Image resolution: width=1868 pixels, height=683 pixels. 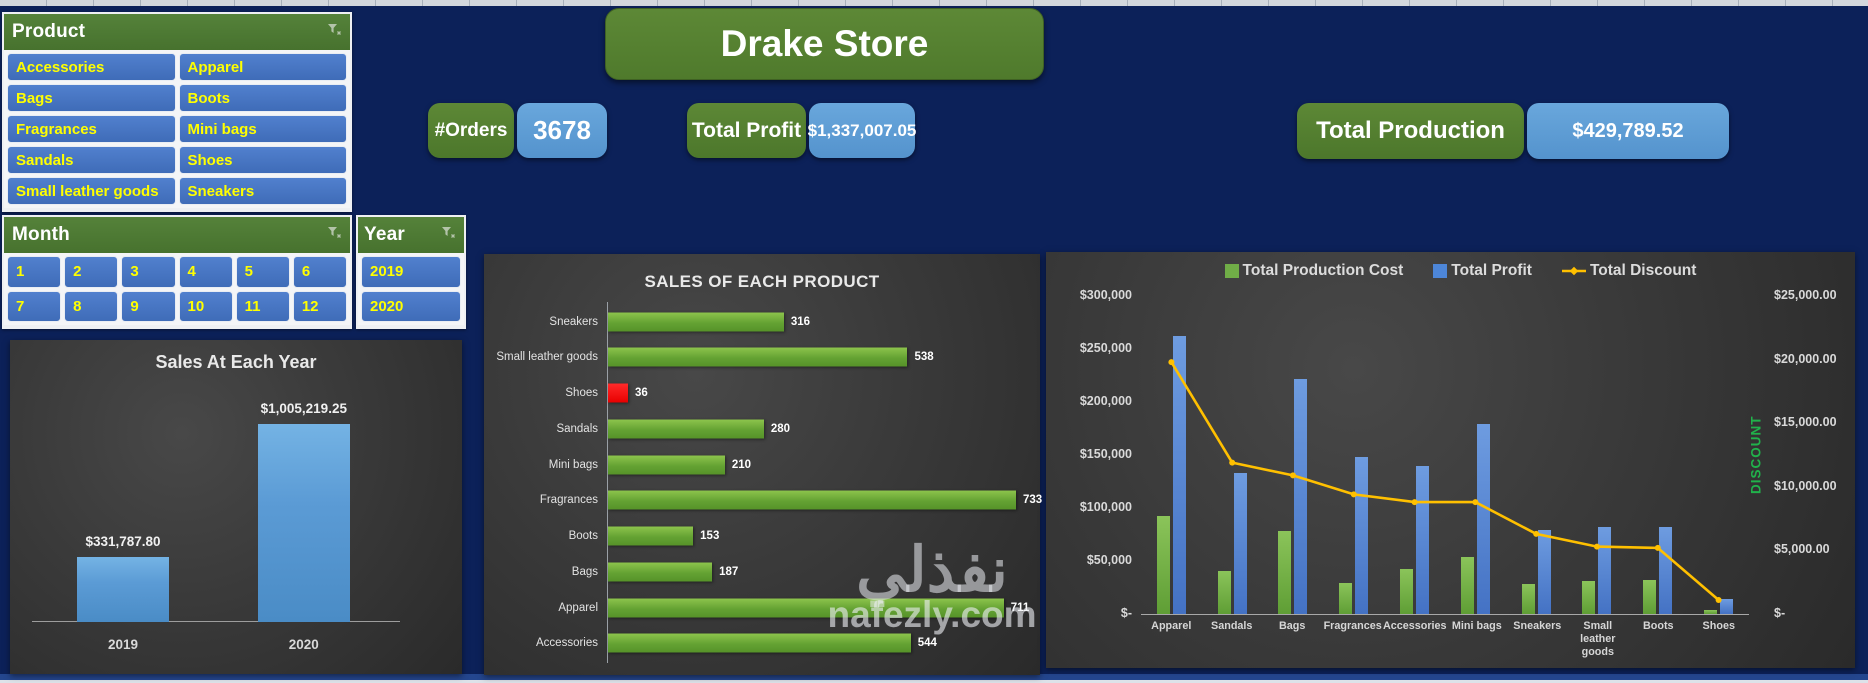 I want to click on year-bar-2020, so click(x=303, y=523).